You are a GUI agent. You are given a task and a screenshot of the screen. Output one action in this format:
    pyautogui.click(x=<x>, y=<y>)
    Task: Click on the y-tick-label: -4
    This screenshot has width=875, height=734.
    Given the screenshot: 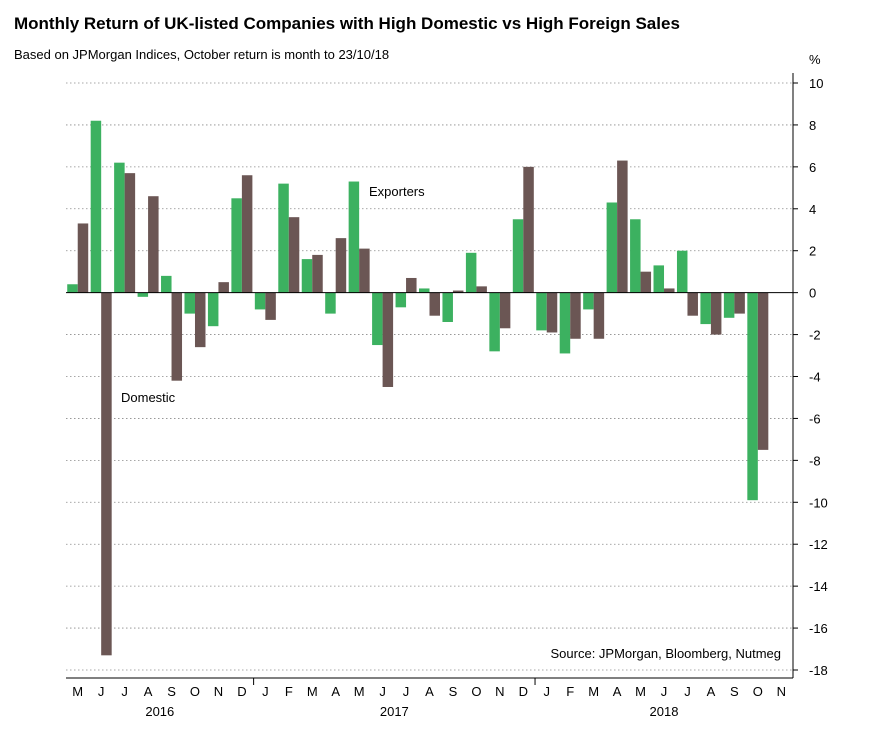 What is the action you would take?
    pyautogui.click(x=815, y=377)
    